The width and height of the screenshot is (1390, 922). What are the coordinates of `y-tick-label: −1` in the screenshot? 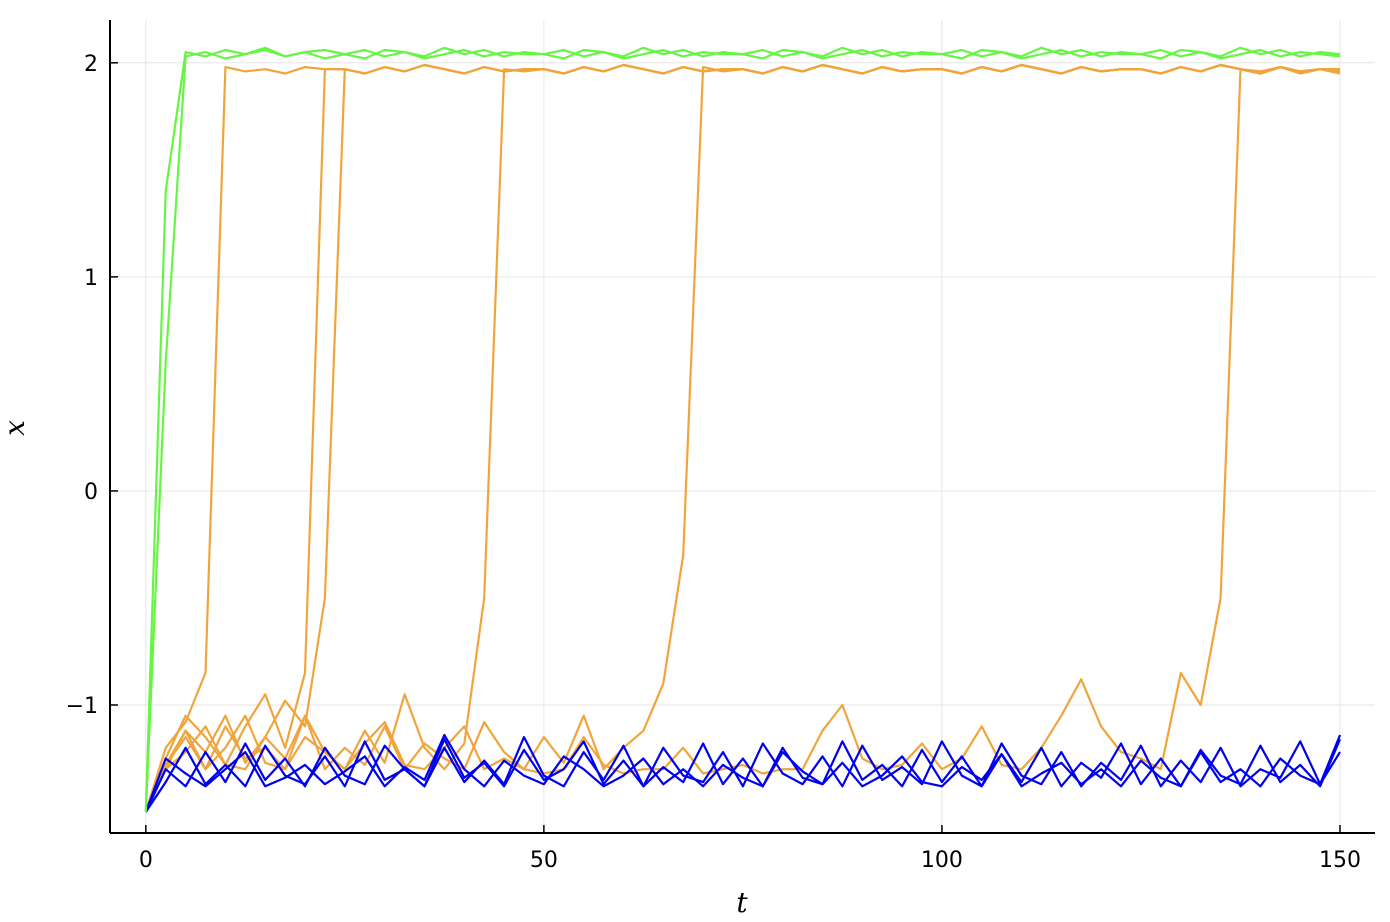 It's located at (82, 706).